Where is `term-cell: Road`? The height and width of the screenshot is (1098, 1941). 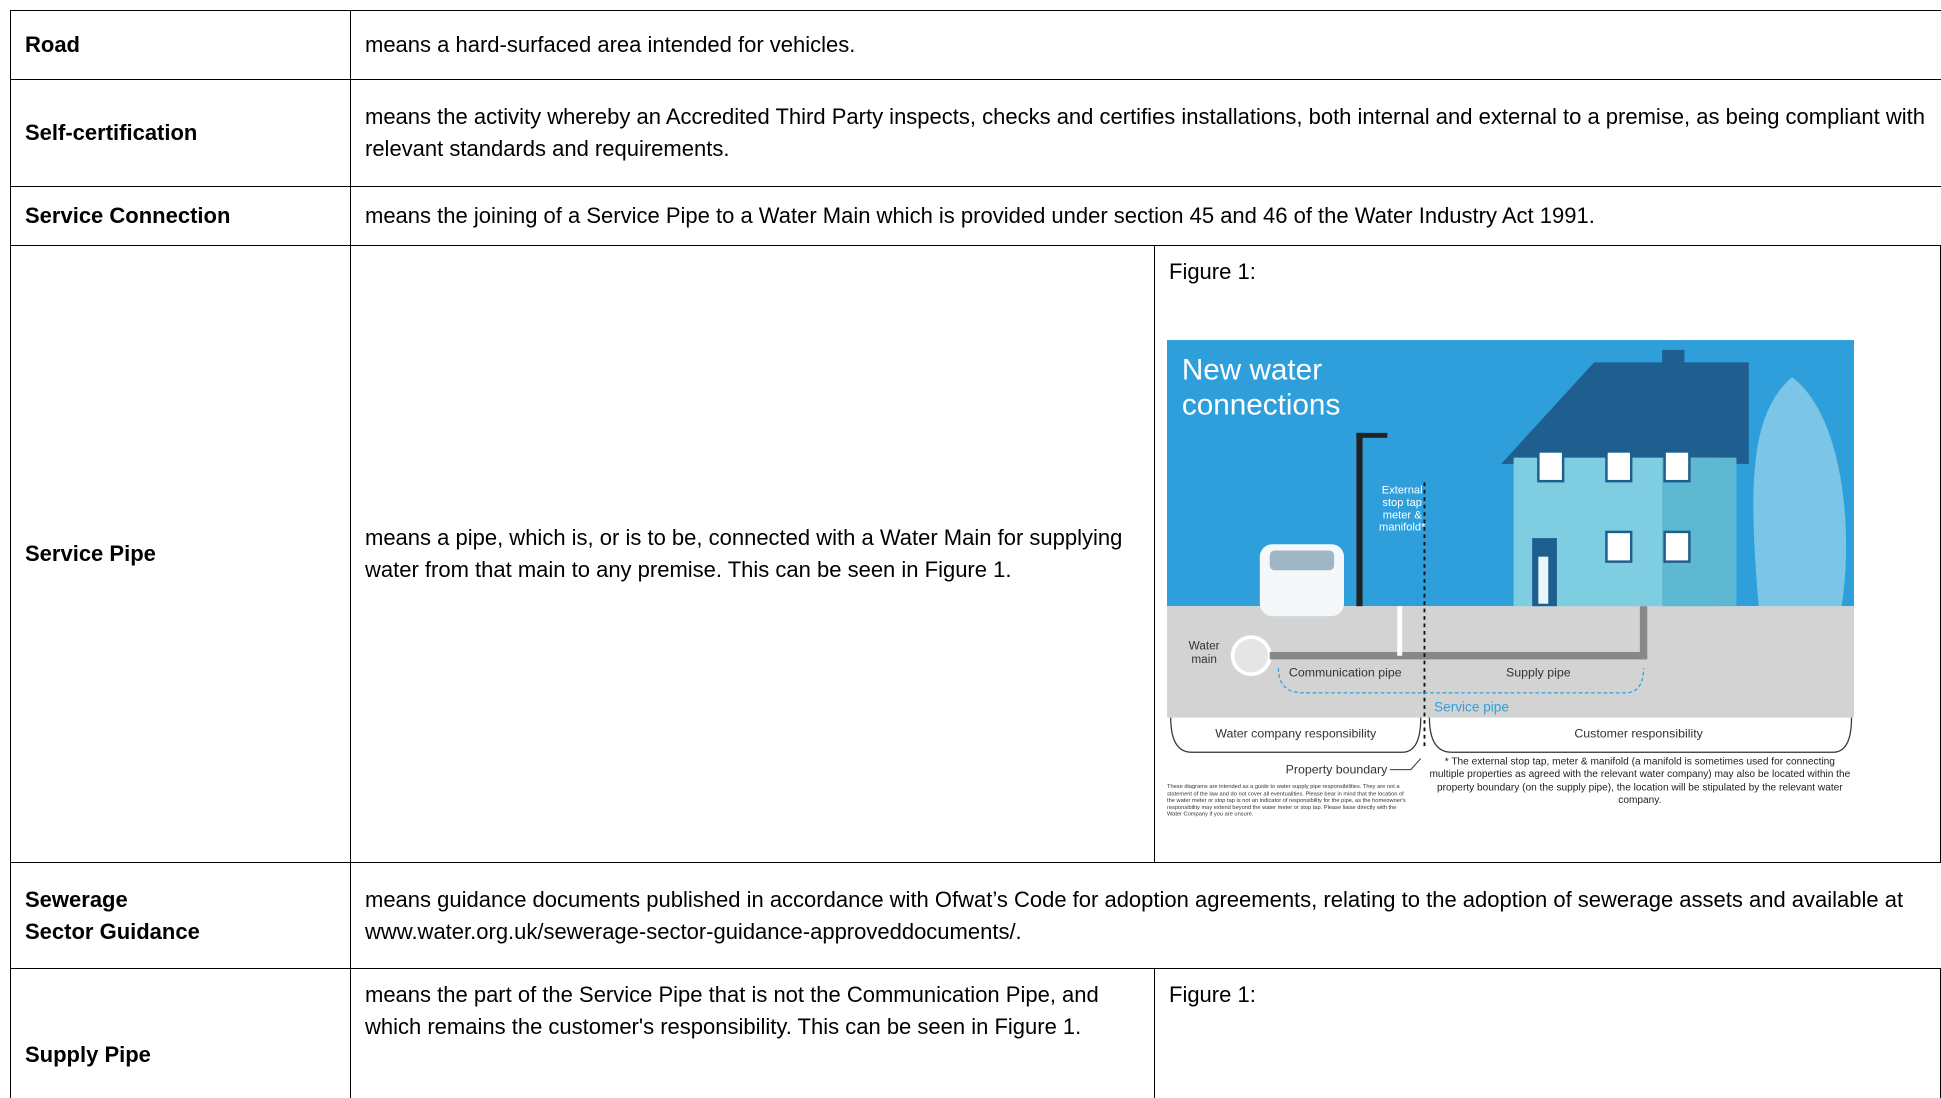
term-cell: Road is located at coordinates (180, 45).